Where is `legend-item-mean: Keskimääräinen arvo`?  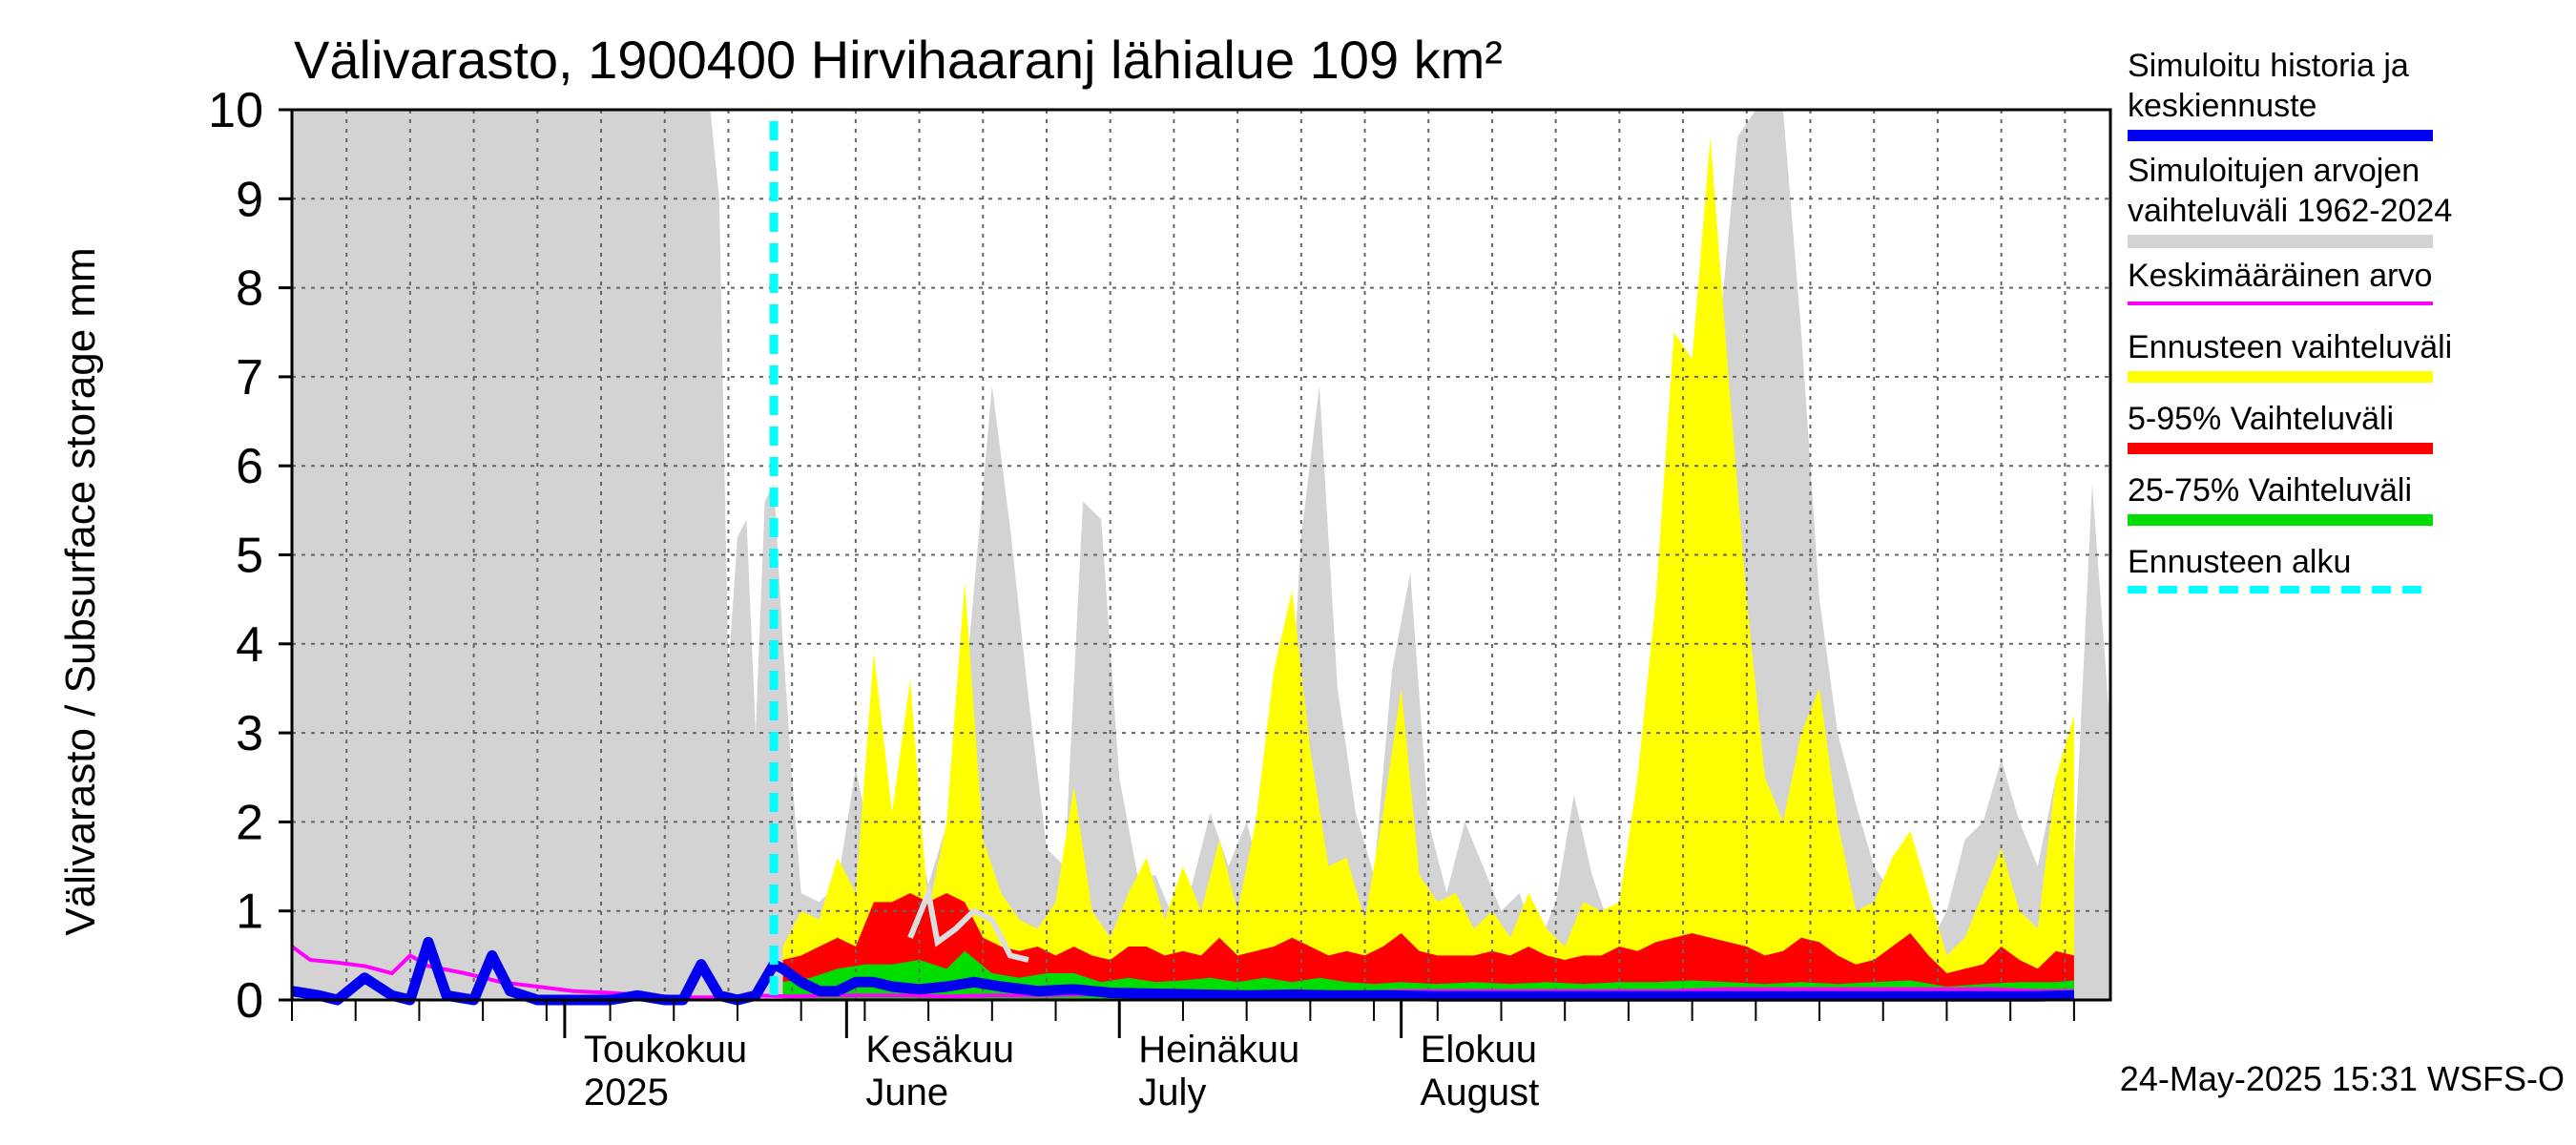 legend-item-mean: Keskimääräinen arvo is located at coordinates (2337, 291).